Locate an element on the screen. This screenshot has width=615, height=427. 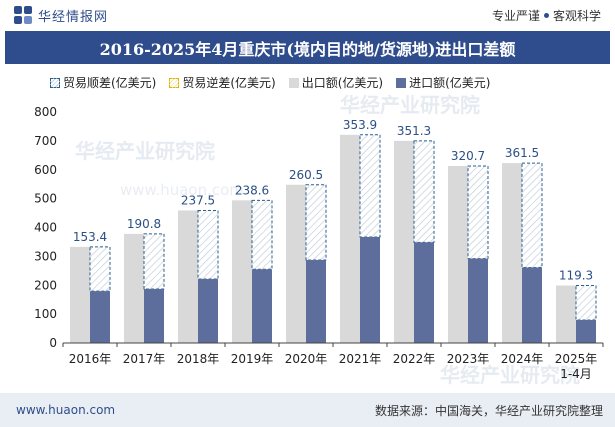
legend-item-surplus: 贸易顺差(亿美元) is located at coordinates (103, 82).